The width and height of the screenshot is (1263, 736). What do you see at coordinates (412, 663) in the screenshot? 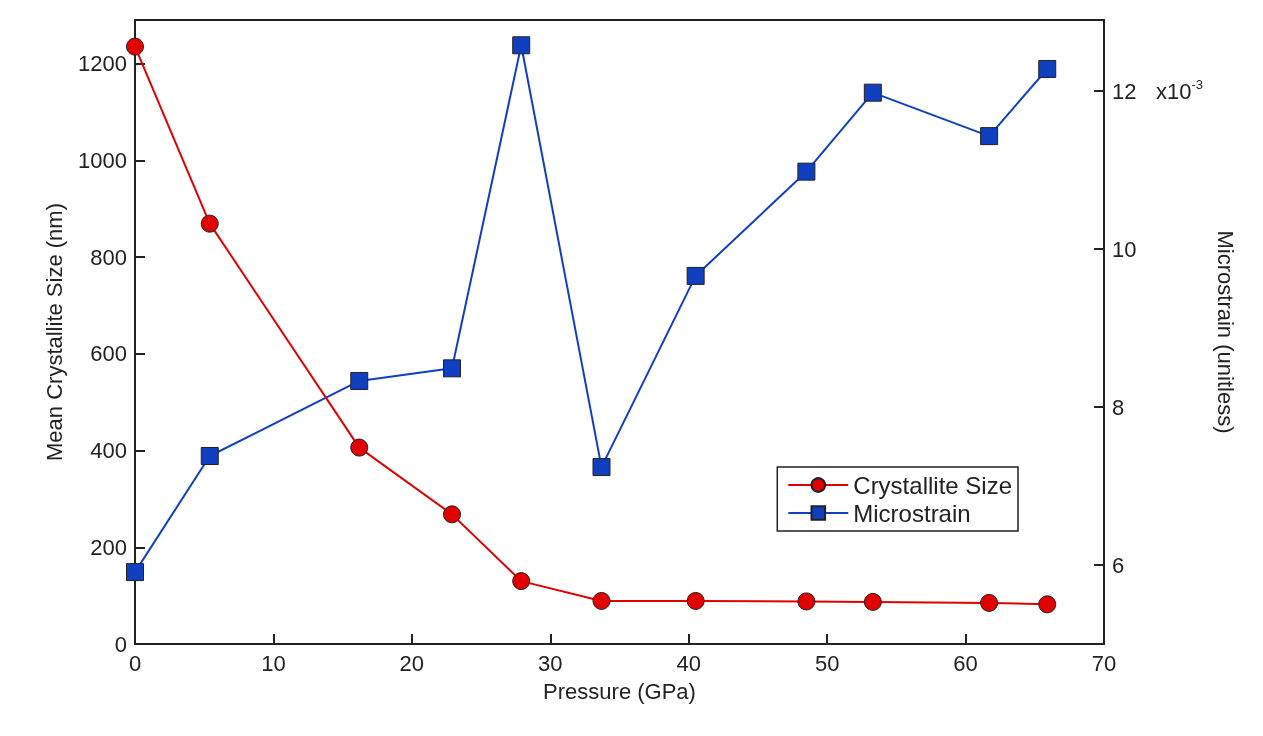
I see `x-tick-label: 20` at bounding box center [412, 663].